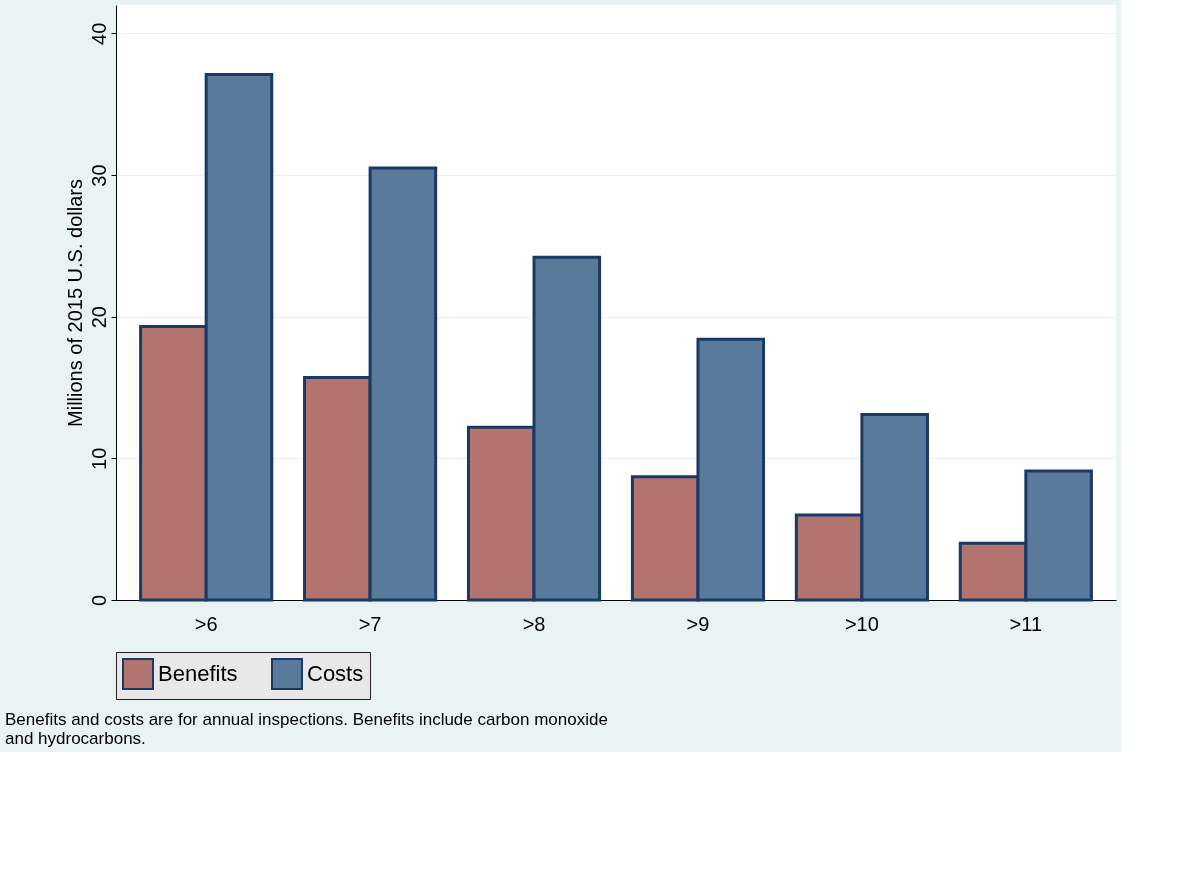  Describe the element at coordinates (534, 623) in the screenshot. I see `x-tick-label: >8` at that location.